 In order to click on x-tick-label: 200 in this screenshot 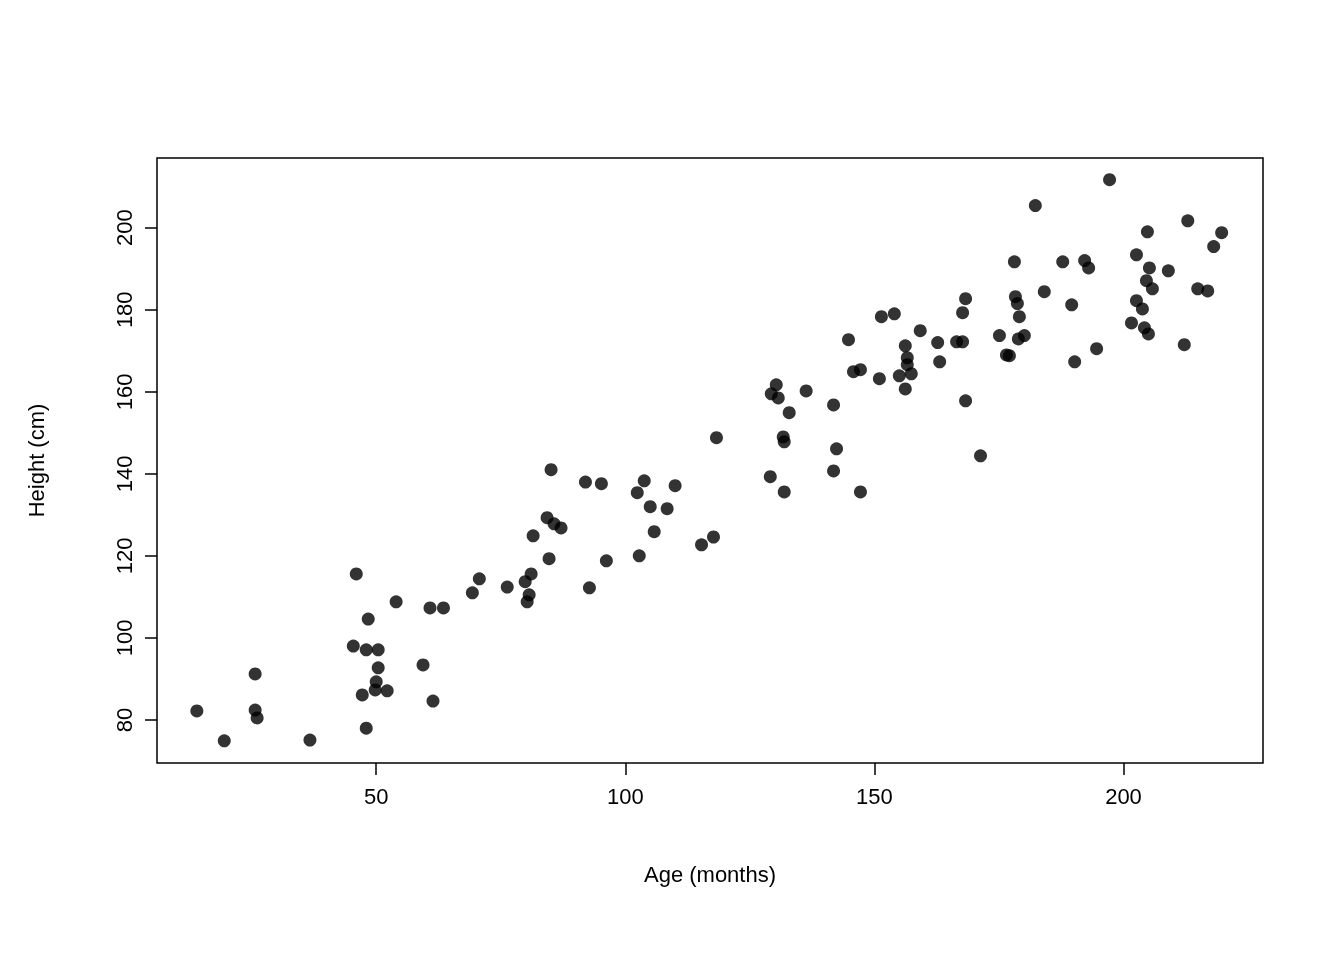, I will do `click(1123, 796)`.